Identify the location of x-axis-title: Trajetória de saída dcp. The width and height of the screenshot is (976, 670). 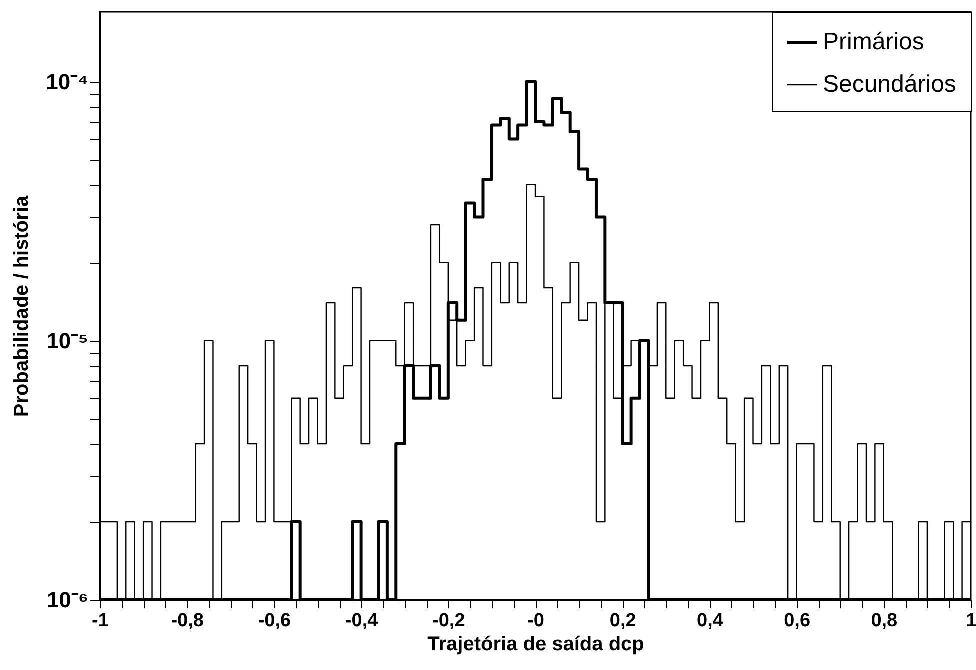
(536, 645).